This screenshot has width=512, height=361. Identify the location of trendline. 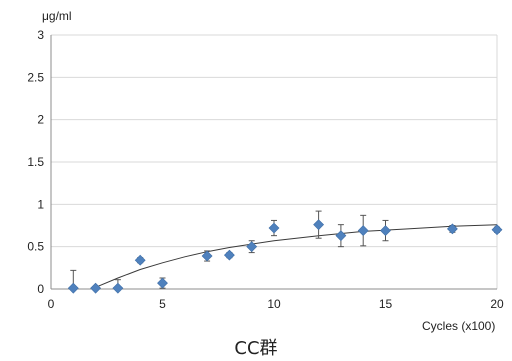
(296, 256).